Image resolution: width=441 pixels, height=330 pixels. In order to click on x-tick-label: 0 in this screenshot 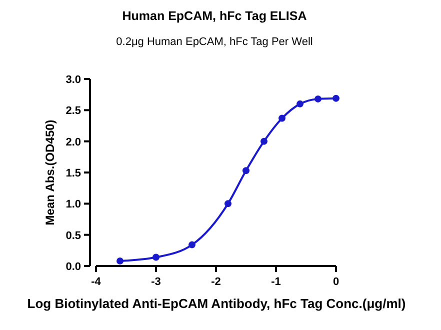, I will do `click(336, 282)`.